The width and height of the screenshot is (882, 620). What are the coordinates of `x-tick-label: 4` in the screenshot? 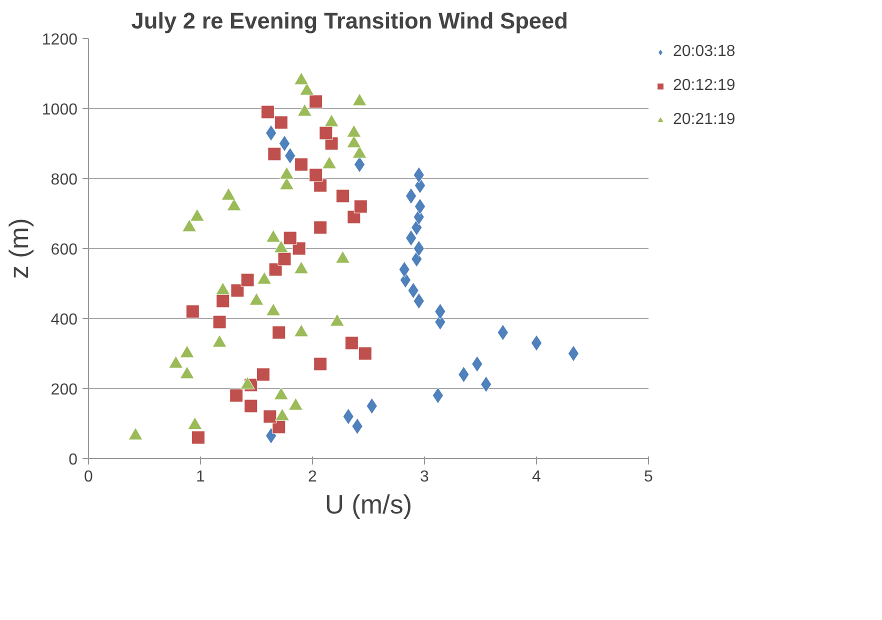 It's located at (537, 477).